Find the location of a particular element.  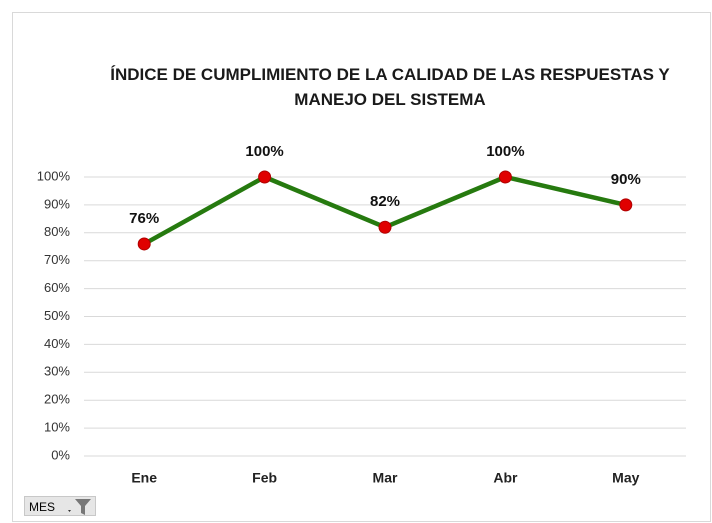

y-tick-label: 90% is located at coordinates (57, 203).